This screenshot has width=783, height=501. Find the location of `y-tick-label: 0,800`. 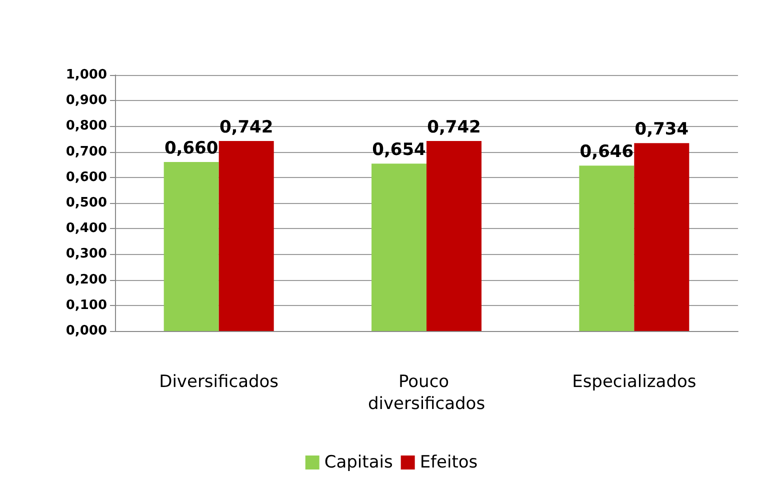

y-tick-label: 0,800 is located at coordinates (86, 126).